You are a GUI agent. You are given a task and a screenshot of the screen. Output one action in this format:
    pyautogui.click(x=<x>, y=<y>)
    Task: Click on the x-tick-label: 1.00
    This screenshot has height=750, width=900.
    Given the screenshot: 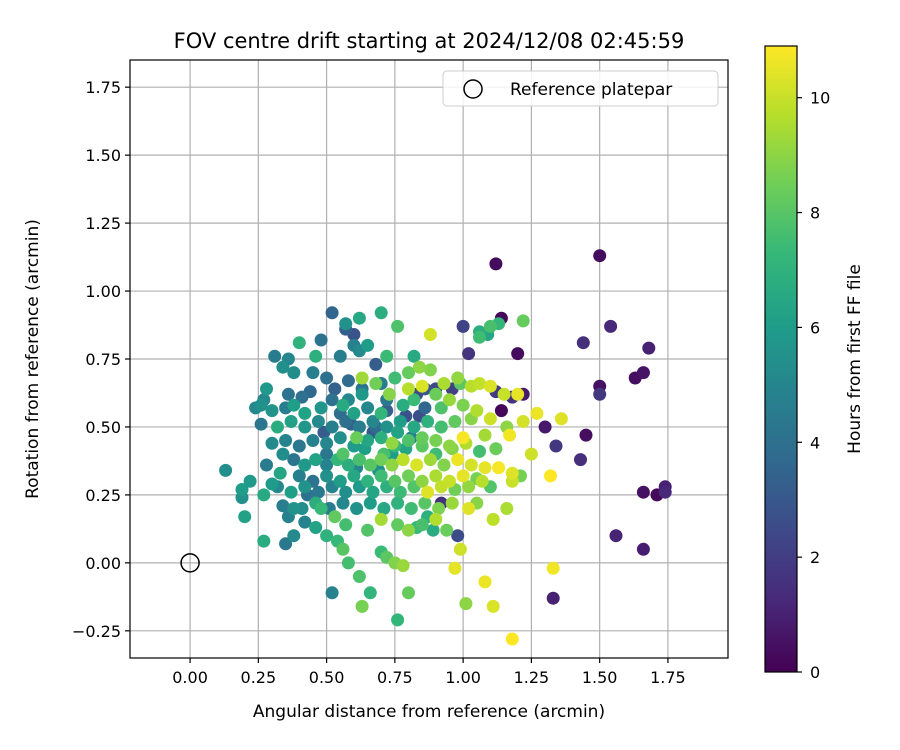 What is the action you would take?
    pyautogui.click(x=463, y=677)
    